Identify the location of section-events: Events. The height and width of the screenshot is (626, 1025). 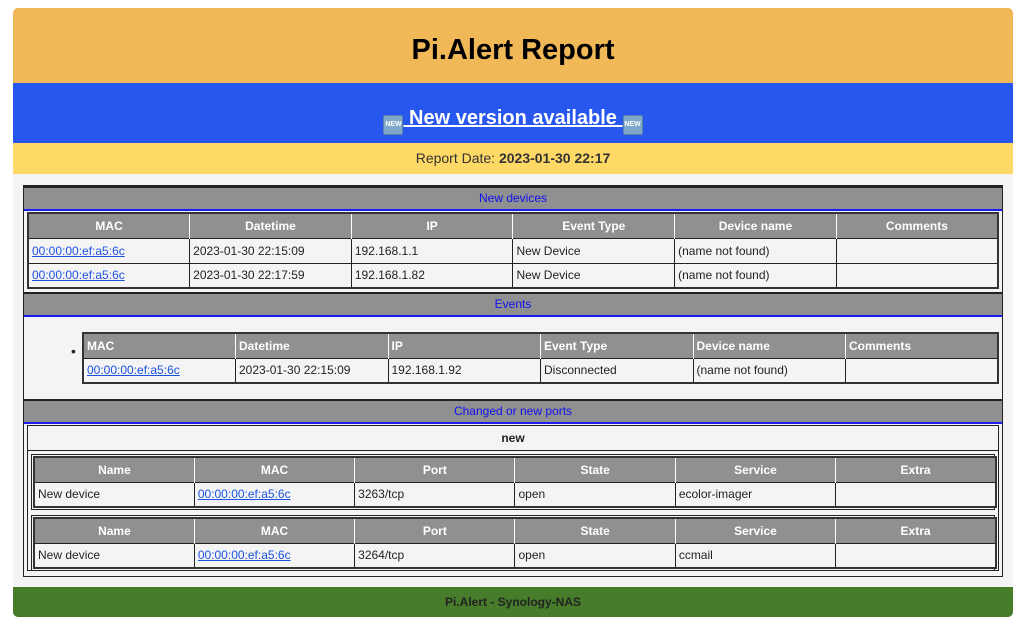
(513, 304).